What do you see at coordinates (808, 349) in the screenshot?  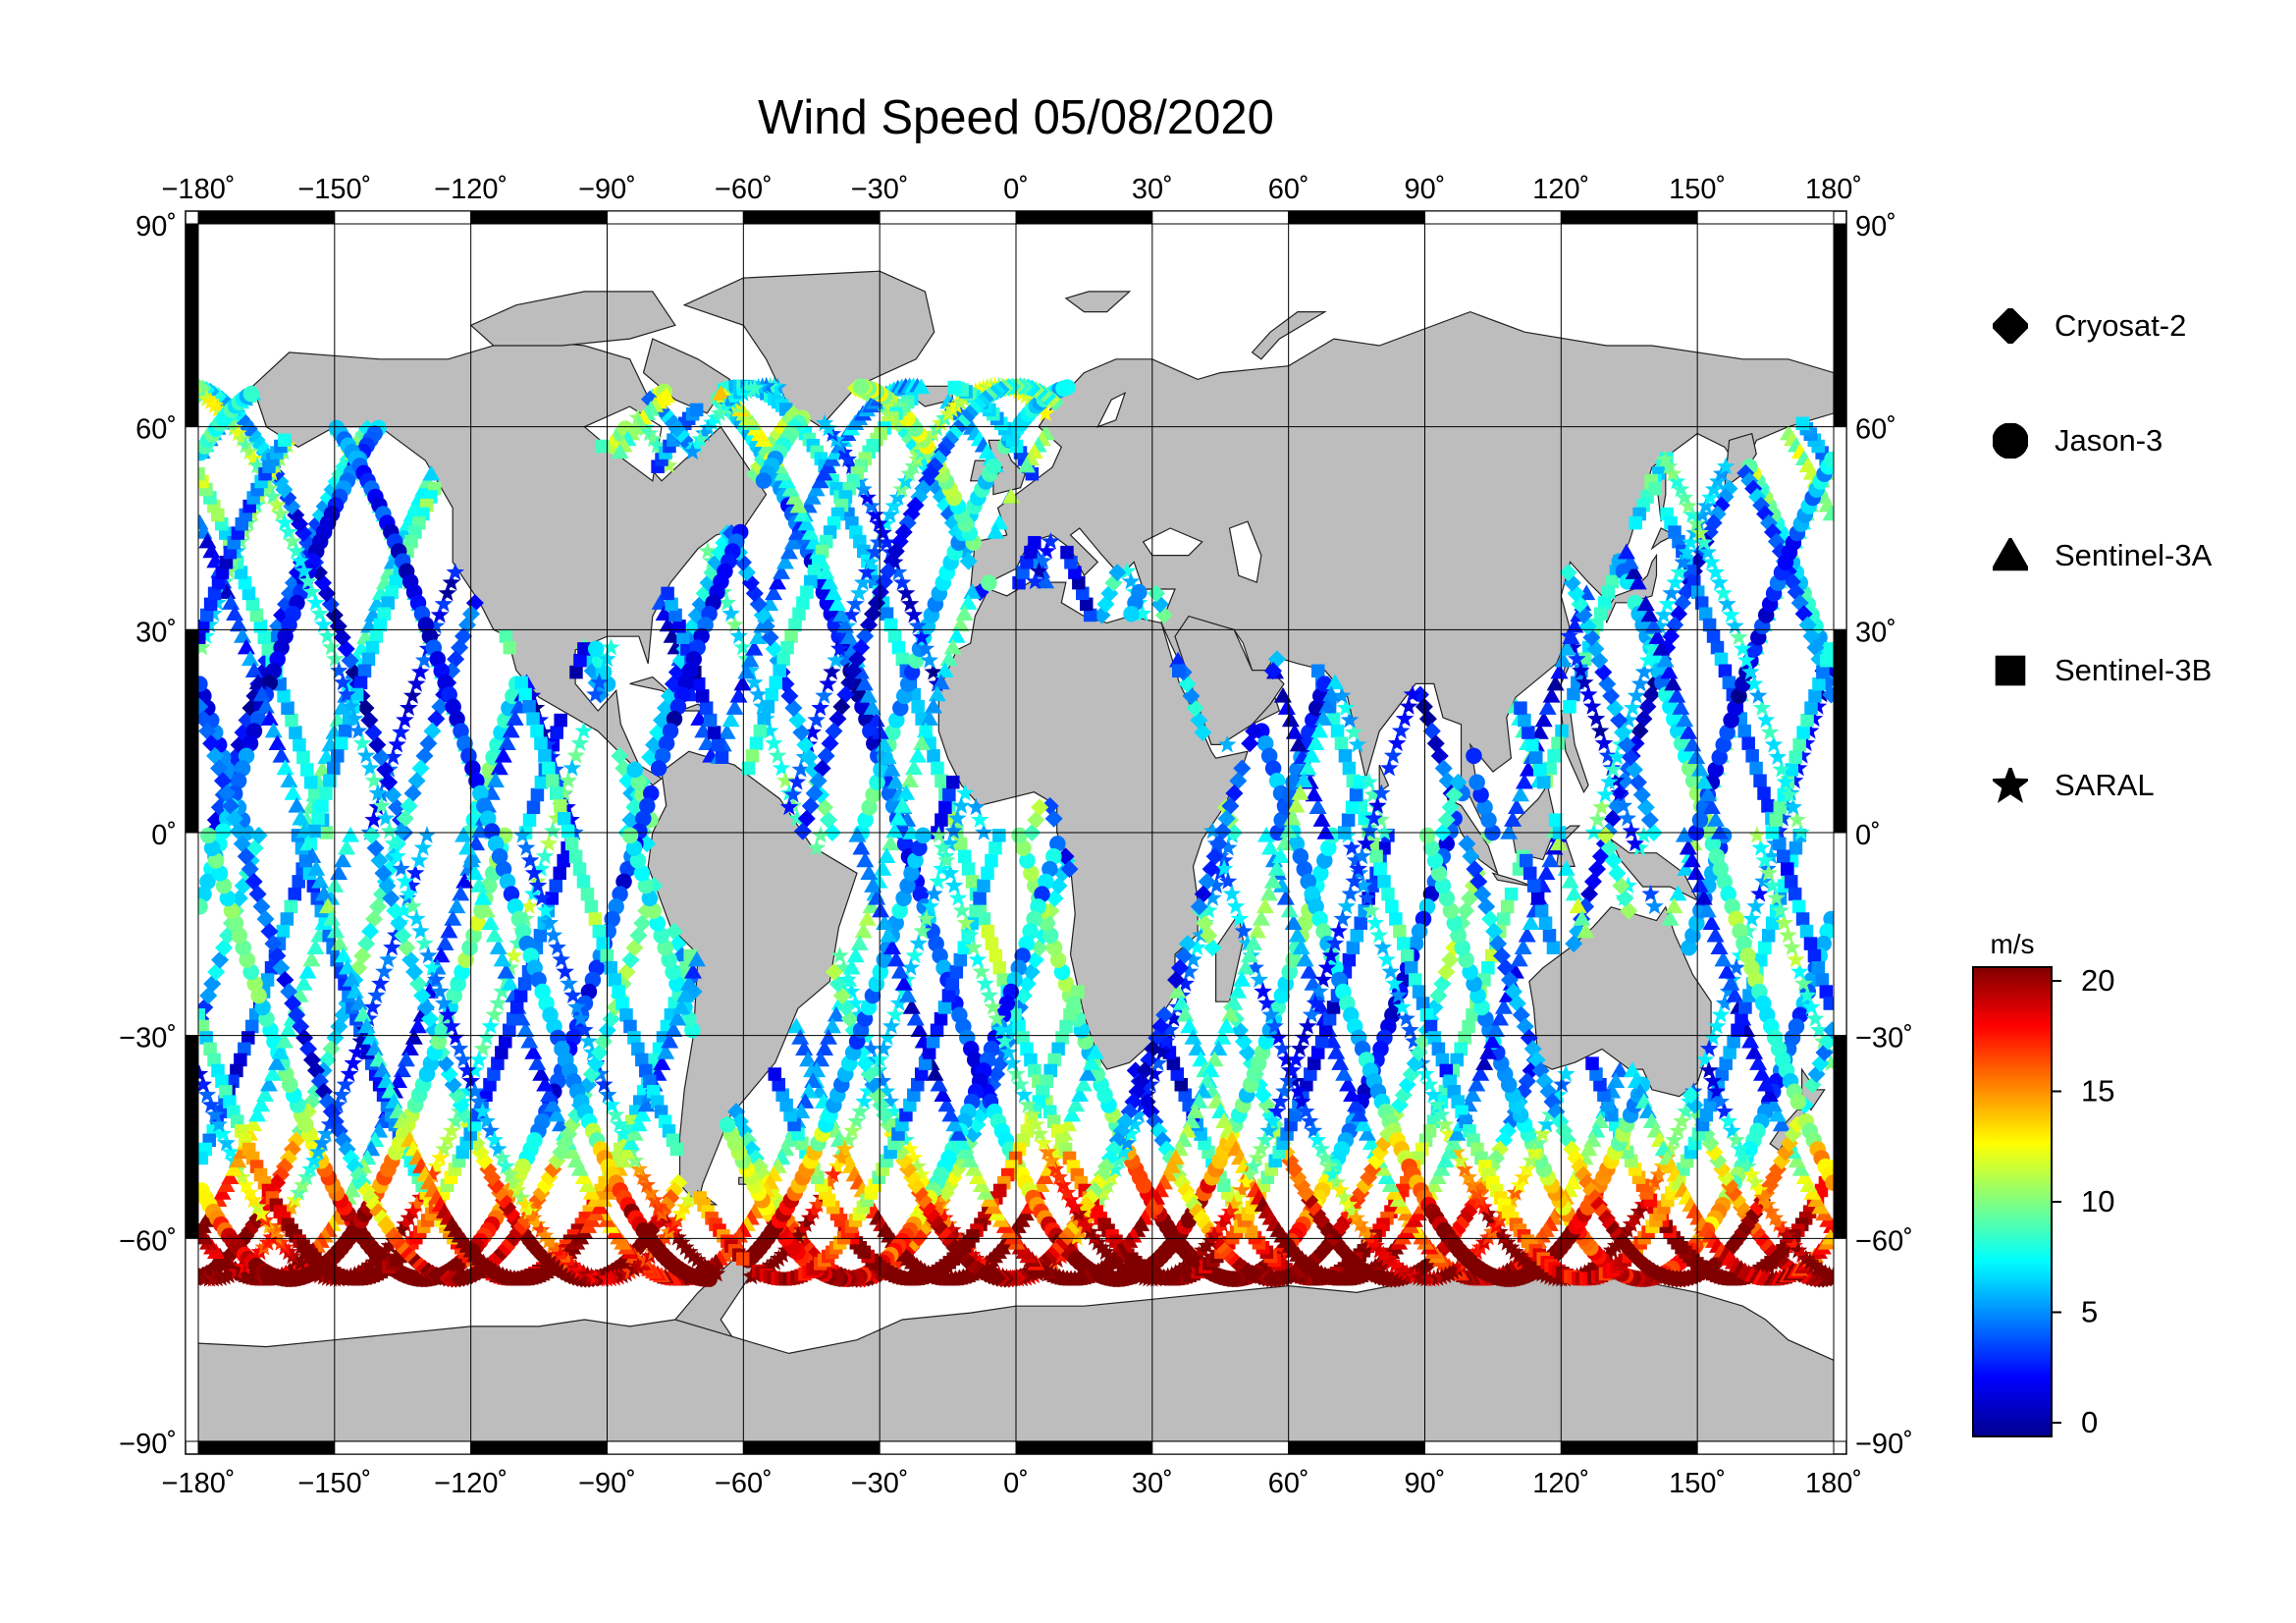 I see `land-greenland` at bounding box center [808, 349].